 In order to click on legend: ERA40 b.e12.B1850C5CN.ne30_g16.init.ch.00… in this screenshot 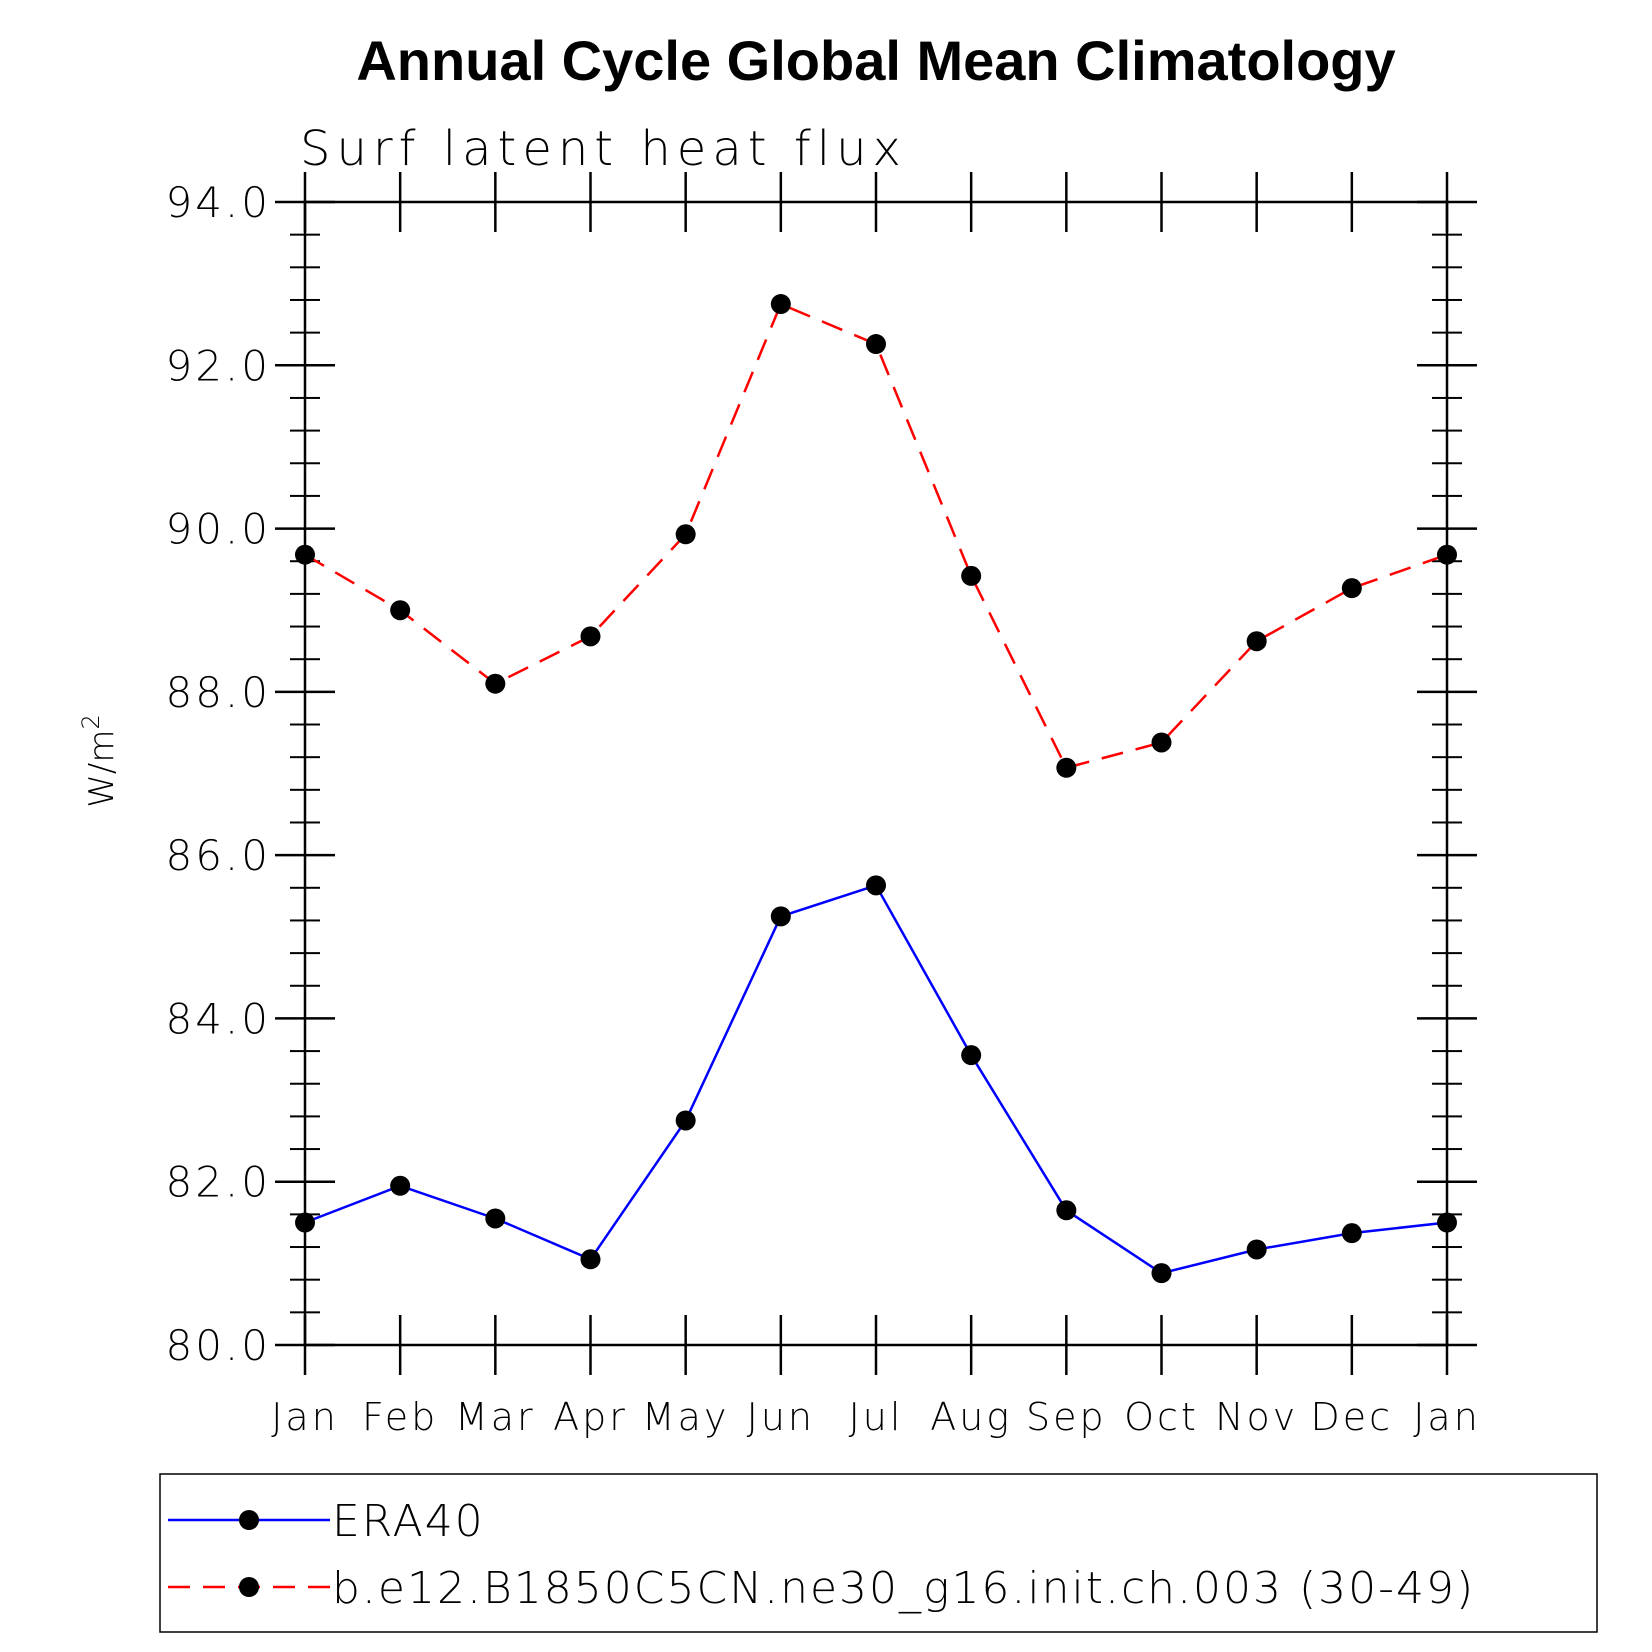, I will do `click(878, 1553)`.